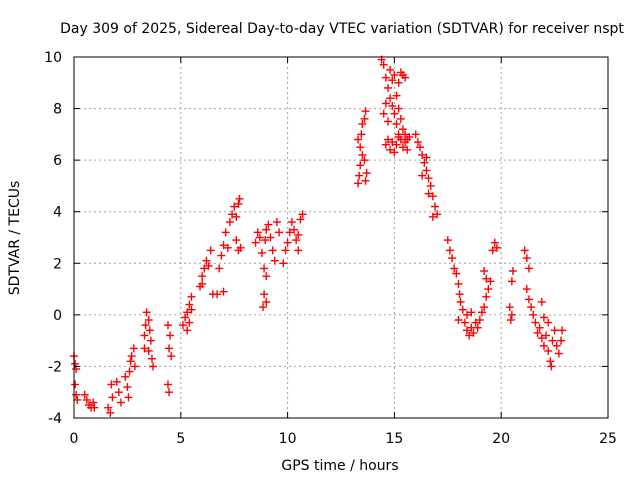 This screenshot has height=480, width=640. Describe the element at coordinates (57, 161) in the screenshot. I see `y-tick-label: 6` at that location.